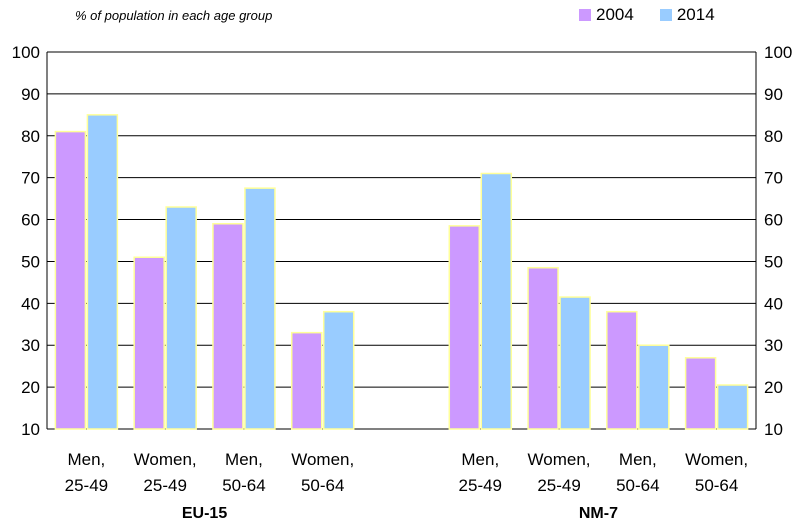 The height and width of the screenshot is (527, 807). I want to click on y-tick-label-left: 90, so click(30, 94).